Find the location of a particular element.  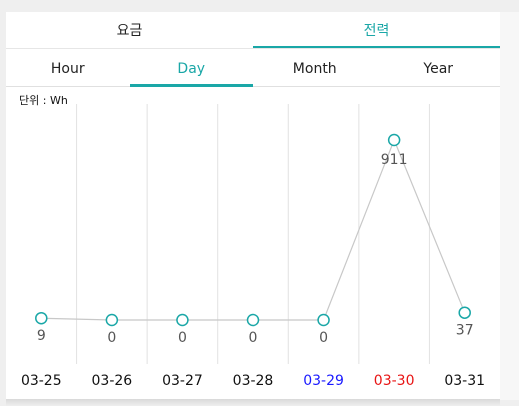

x-tick-label: 03-25 is located at coordinates (41, 381).